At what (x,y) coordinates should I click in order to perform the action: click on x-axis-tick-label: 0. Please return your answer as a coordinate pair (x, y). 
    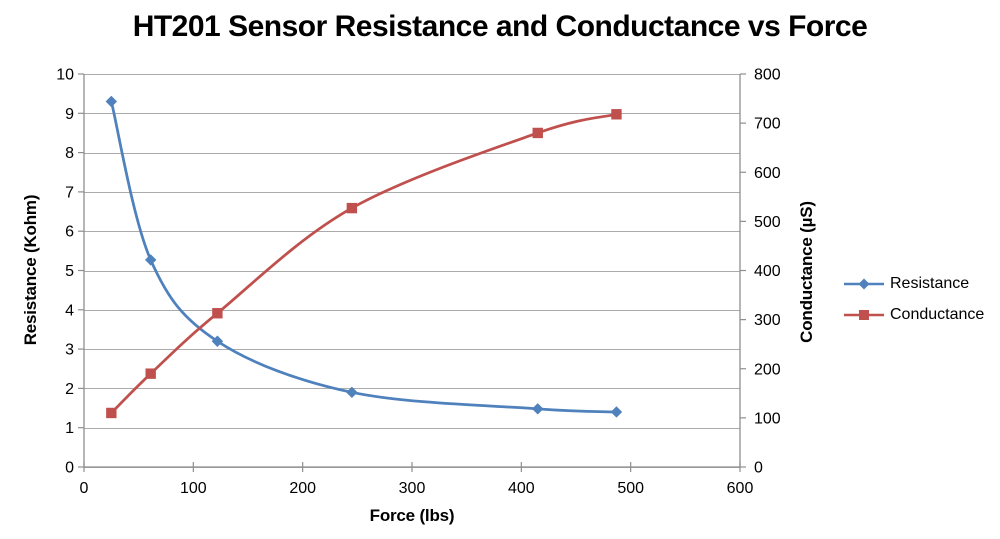
    Looking at the image, I should click on (84, 488).